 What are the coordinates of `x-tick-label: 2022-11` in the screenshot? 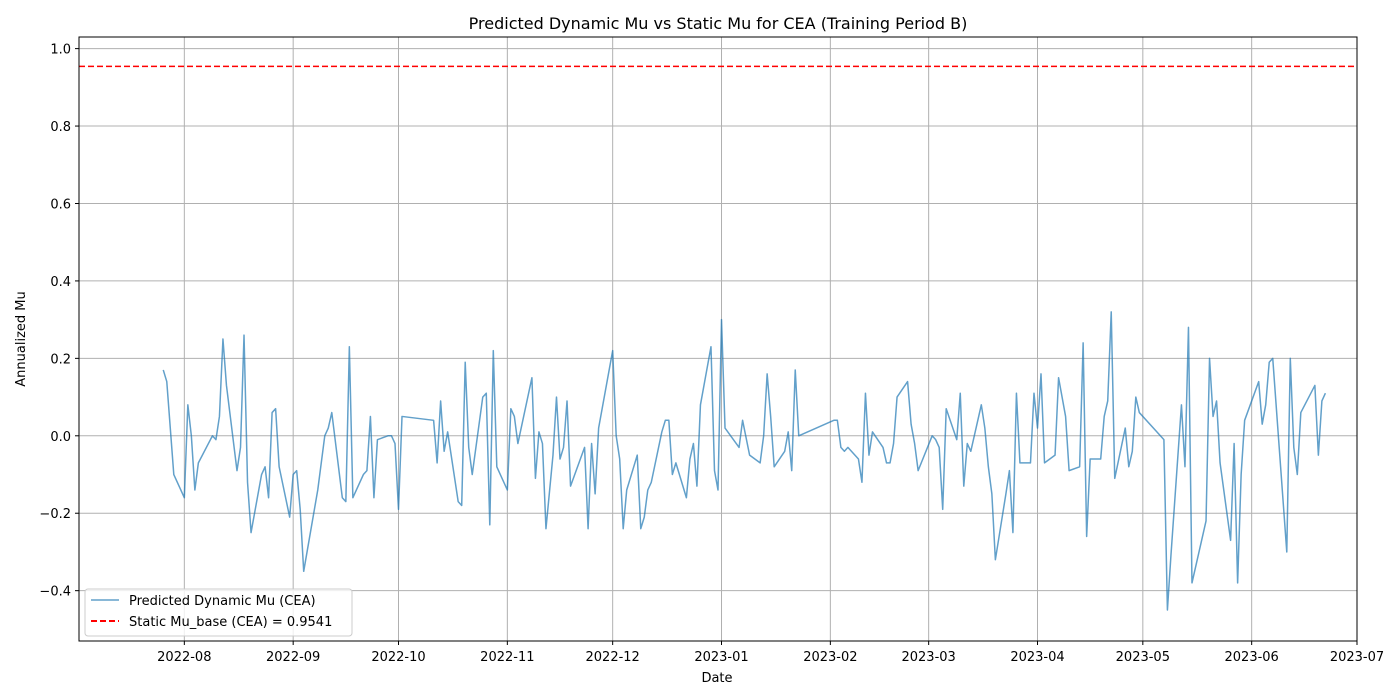 It's located at (507, 657).